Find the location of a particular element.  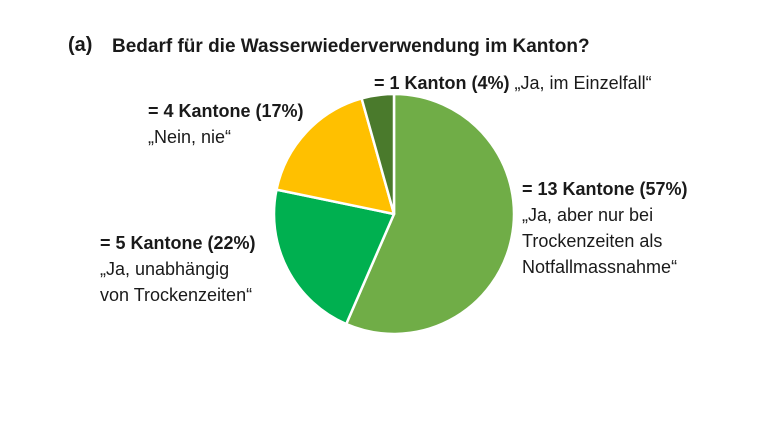

slice-text-line: „Ja, unabhängig is located at coordinates (165, 269).